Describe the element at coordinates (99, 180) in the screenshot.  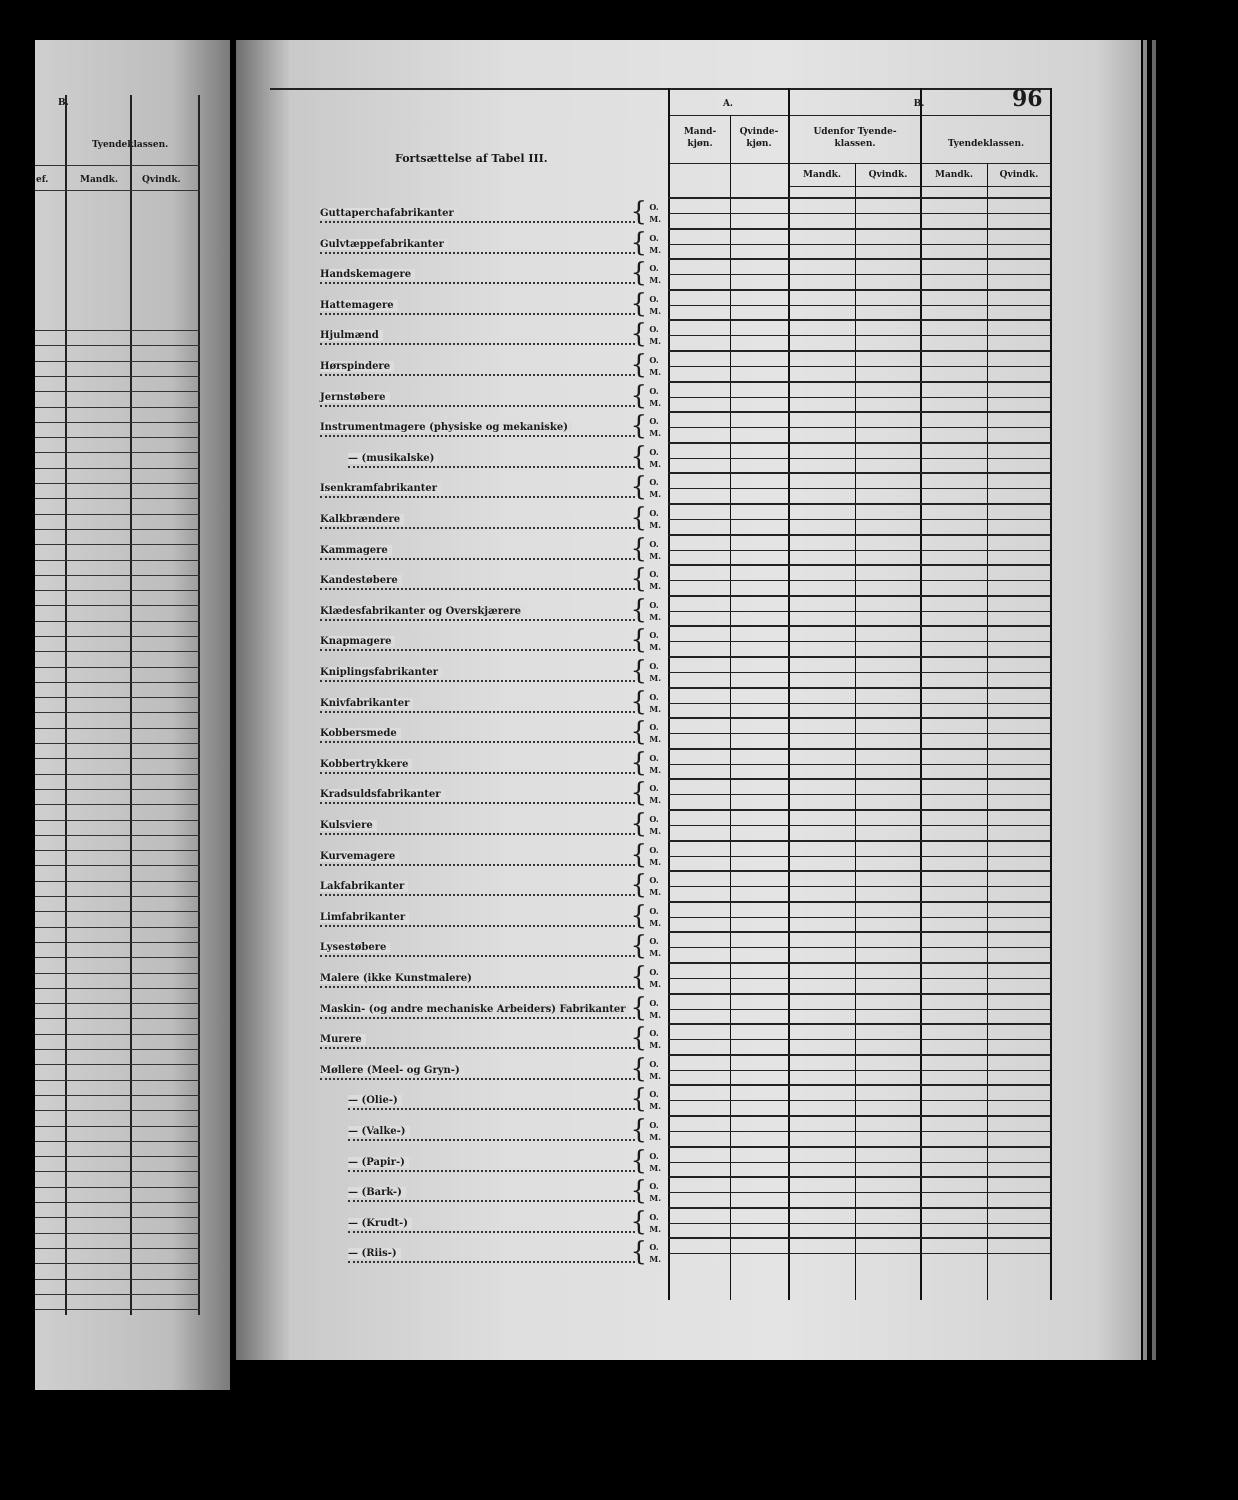
I see `left-col-mand: Mandk.` at that location.